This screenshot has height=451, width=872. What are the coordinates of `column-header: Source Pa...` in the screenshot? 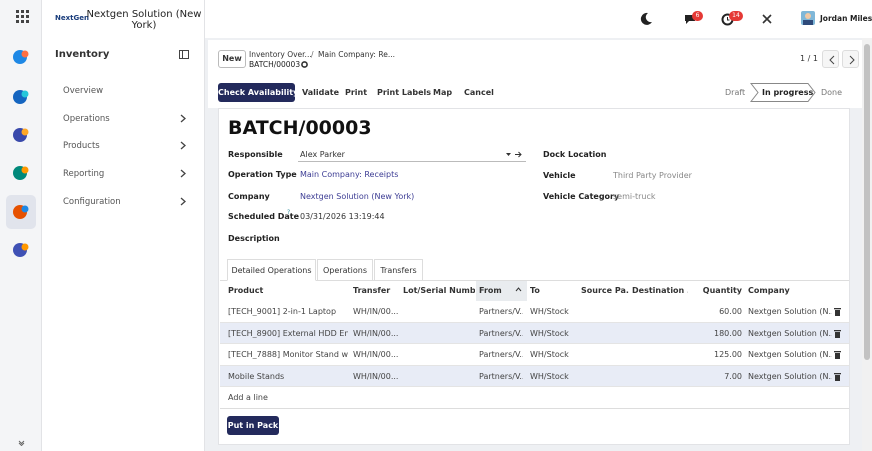 It's located at (605, 290).